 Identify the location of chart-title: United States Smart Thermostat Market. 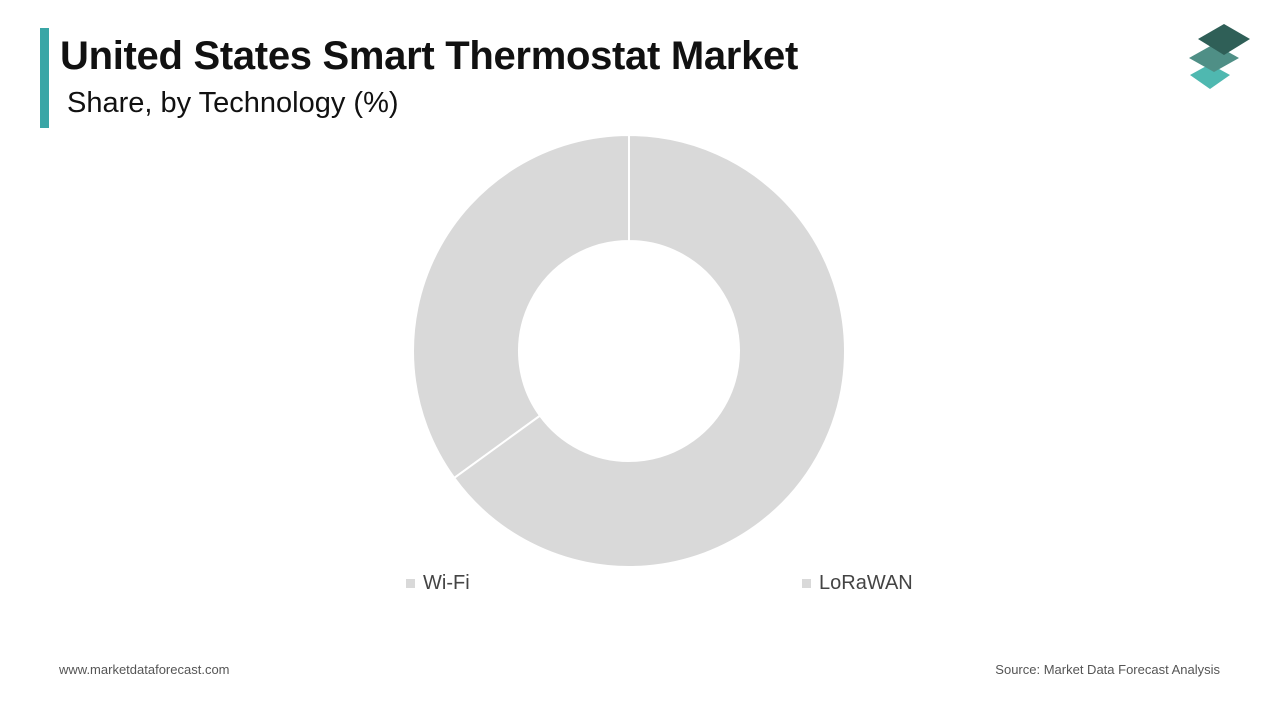
(429, 56).